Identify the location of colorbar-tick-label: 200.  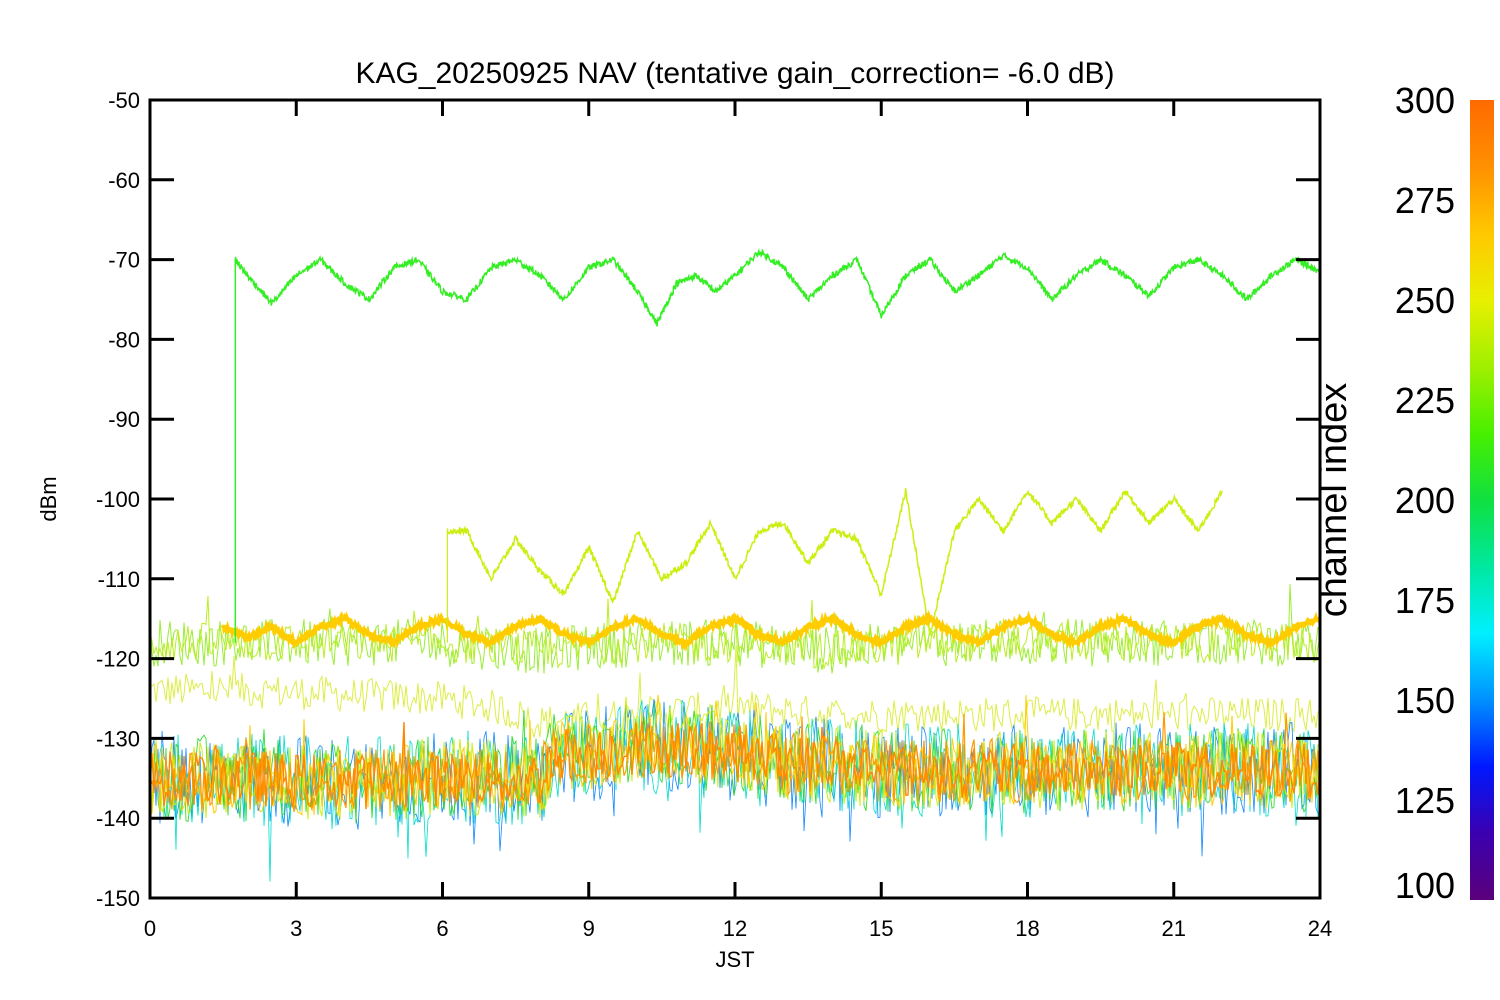
(1425, 500).